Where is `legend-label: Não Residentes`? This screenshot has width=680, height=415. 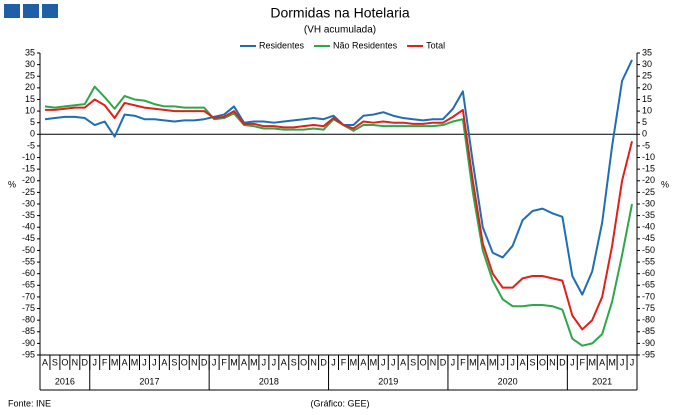
legend-label: Não Residentes is located at coordinates (365, 45).